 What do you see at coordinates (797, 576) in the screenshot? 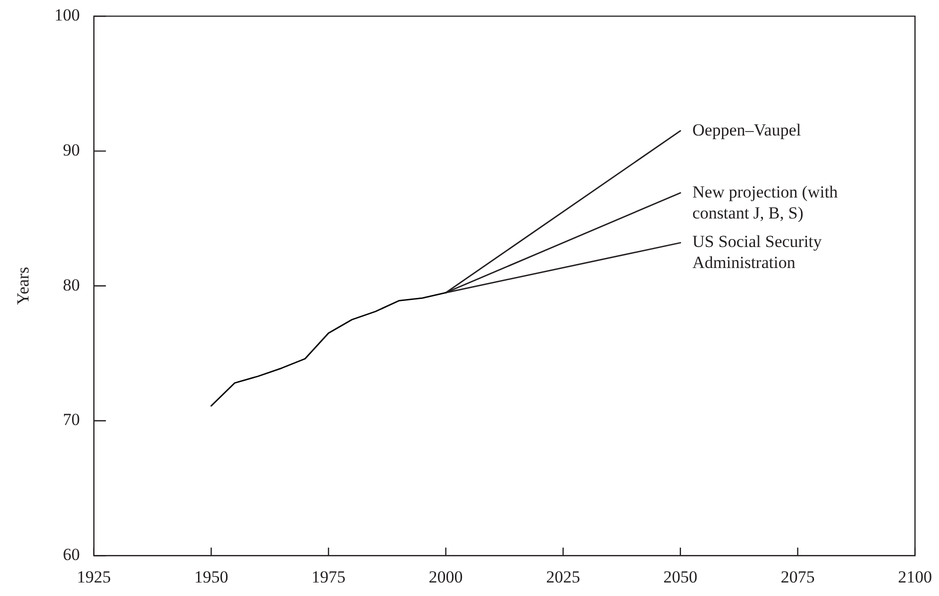
I see `x-tick-label: 2075` at bounding box center [797, 576].